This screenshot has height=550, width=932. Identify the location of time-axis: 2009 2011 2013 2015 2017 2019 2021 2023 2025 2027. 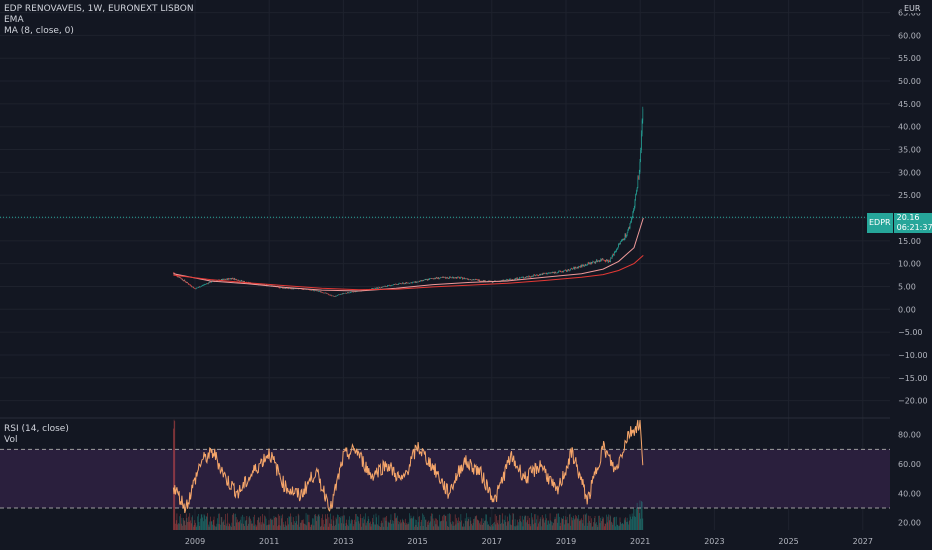
(529, 541).